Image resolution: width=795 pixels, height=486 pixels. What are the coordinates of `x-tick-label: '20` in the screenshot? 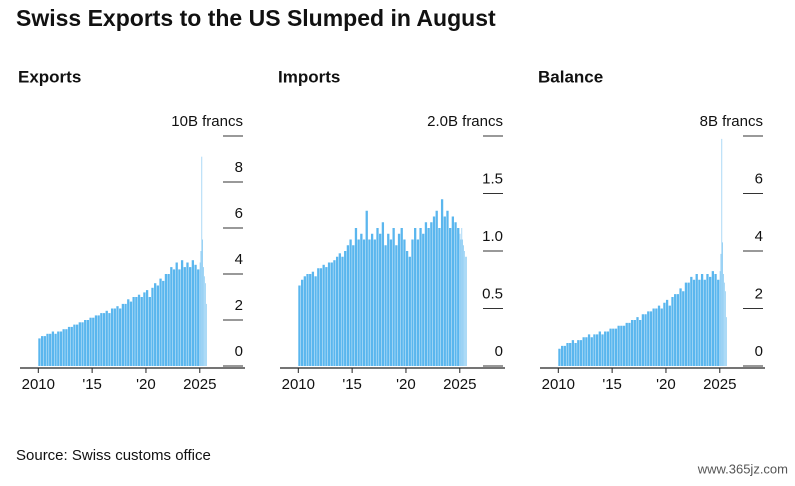 It's located at (666, 384).